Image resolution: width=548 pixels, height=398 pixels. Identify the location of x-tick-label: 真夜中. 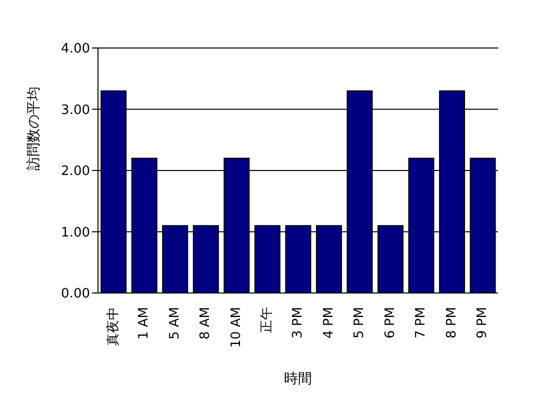
(112, 326).